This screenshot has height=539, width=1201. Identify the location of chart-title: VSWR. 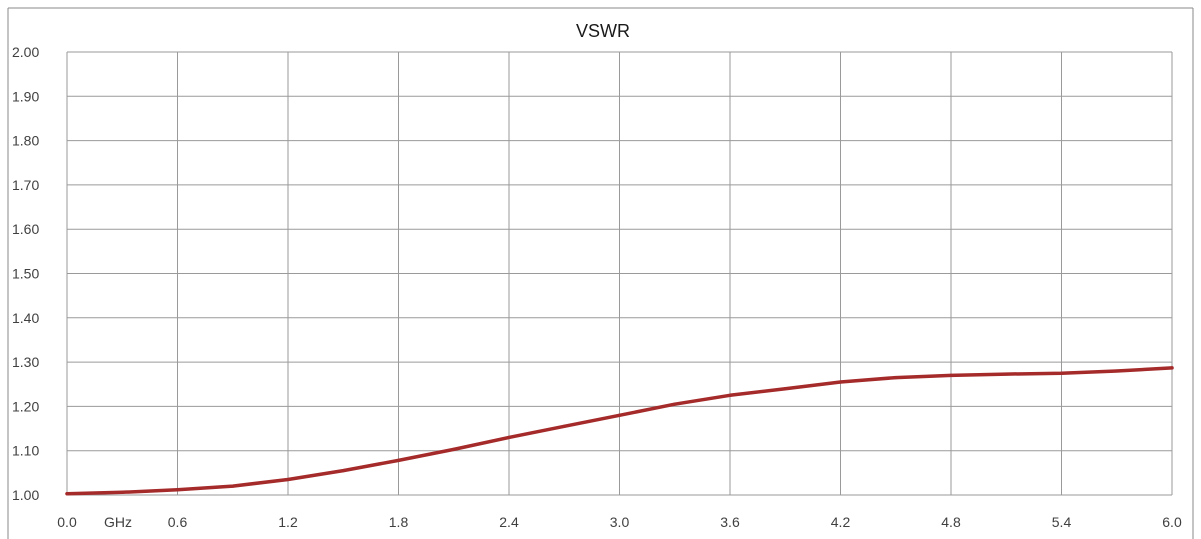
(603, 31).